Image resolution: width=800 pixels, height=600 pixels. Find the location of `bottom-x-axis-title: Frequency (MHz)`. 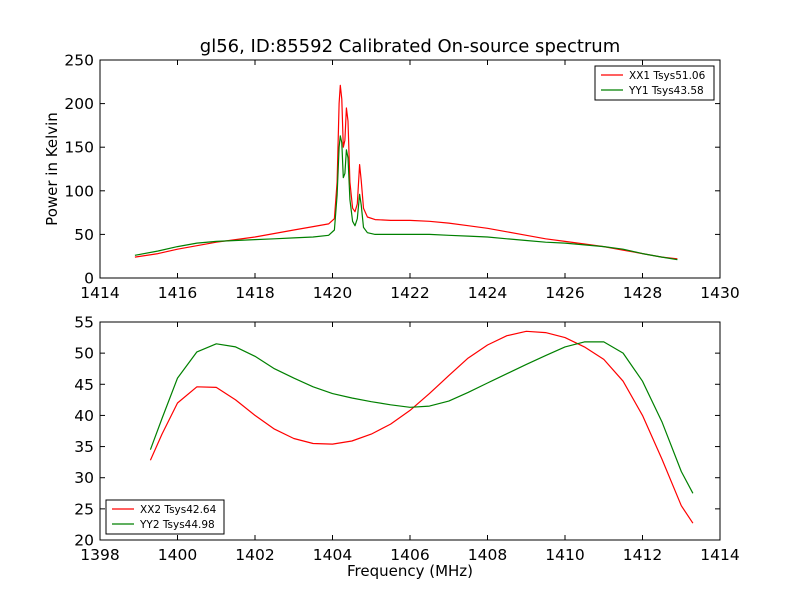

bottom-x-axis-title: Frequency (MHz) is located at coordinates (410, 571).